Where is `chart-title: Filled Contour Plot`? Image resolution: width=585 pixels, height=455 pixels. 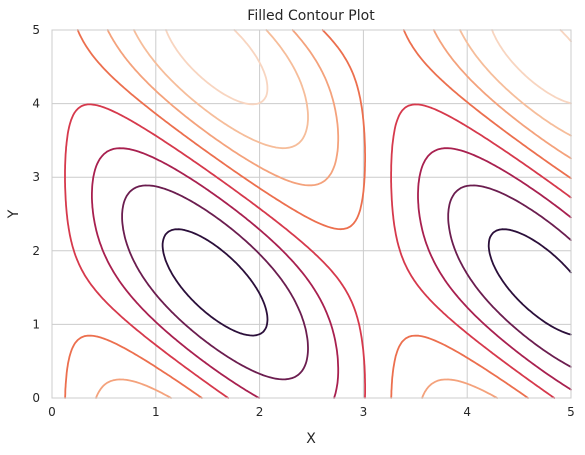 chart-title: Filled Contour Plot is located at coordinates (311, 16).